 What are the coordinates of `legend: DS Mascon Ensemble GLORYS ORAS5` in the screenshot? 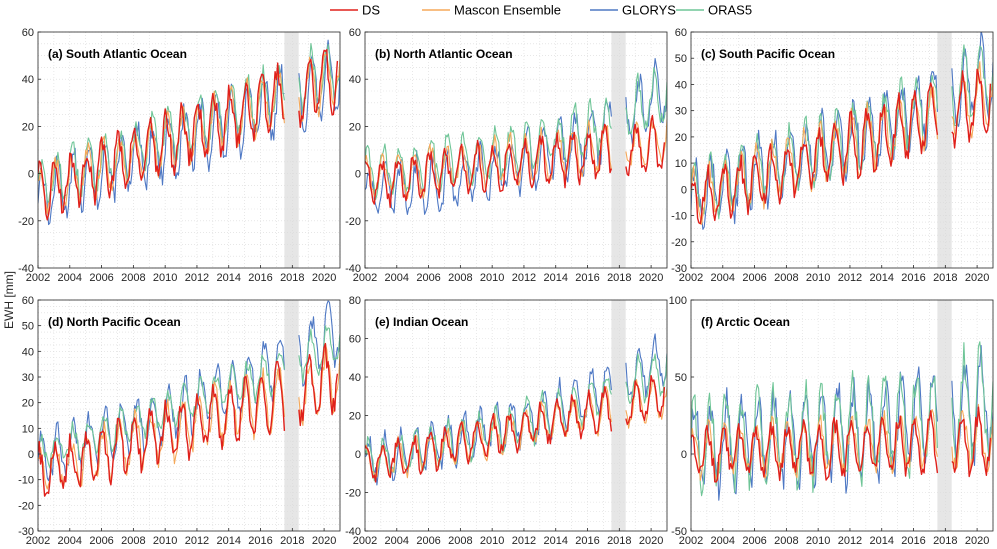 It's located at (541, 10).